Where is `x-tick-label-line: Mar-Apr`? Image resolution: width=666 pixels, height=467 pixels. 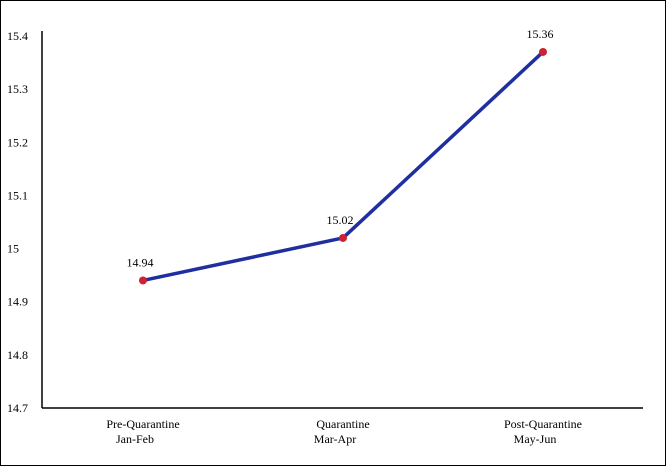 x-tick-label-line: Mar-Apr is located at coordinates (335, 439).